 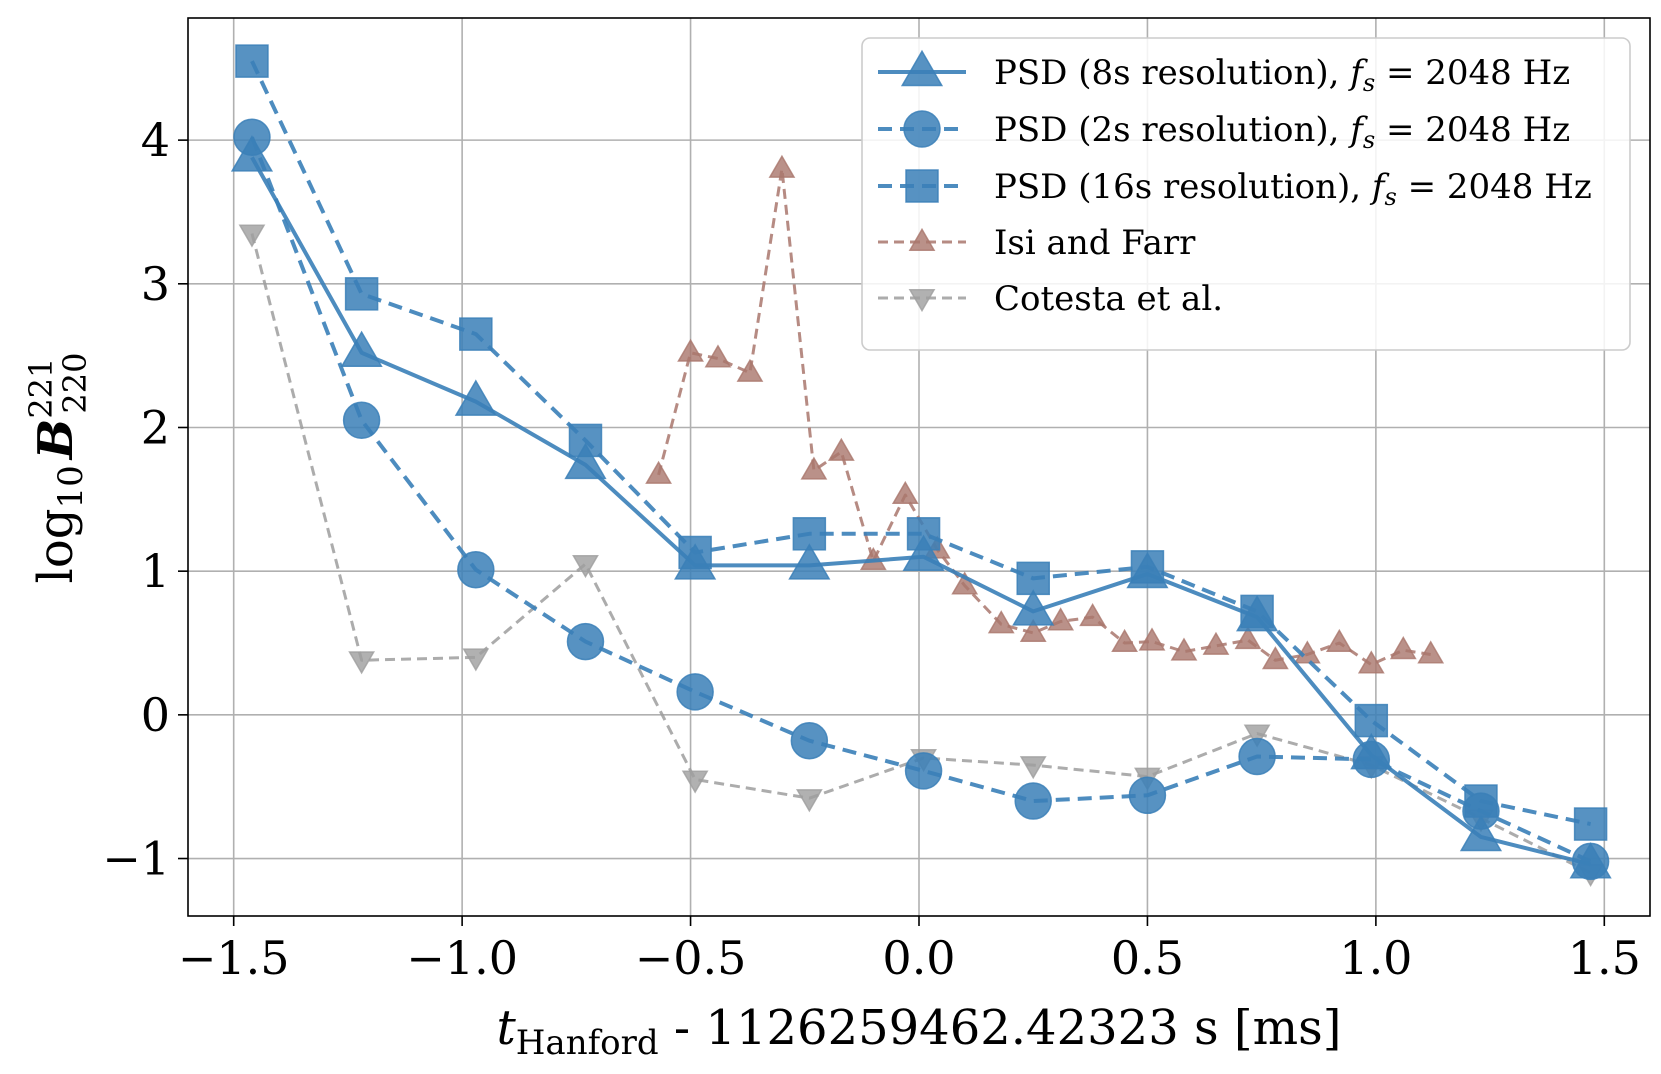 I want to click on x-tick-label: 0.5, so click(x=1147, y=958).